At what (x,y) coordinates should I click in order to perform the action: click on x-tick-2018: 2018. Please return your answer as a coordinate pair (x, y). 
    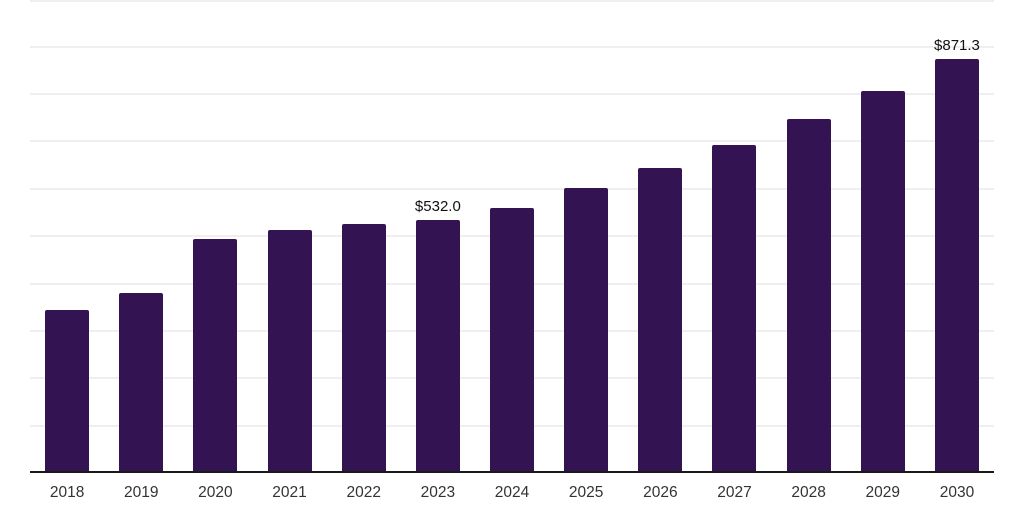
    Looking at the image, I should click on (67, 492).